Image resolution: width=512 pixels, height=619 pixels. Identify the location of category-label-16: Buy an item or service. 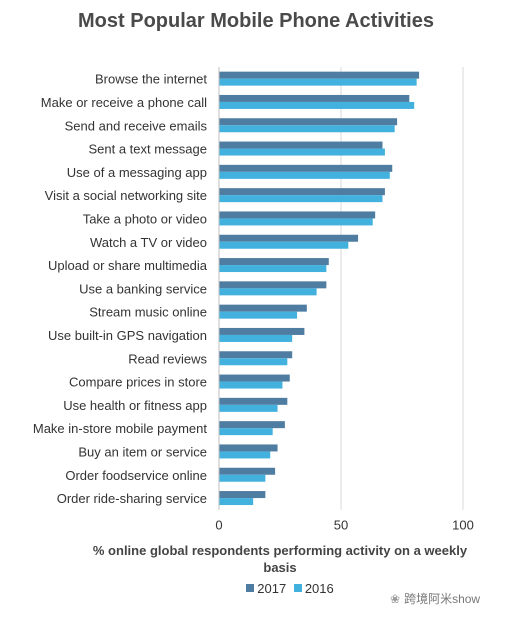
(142, 451).